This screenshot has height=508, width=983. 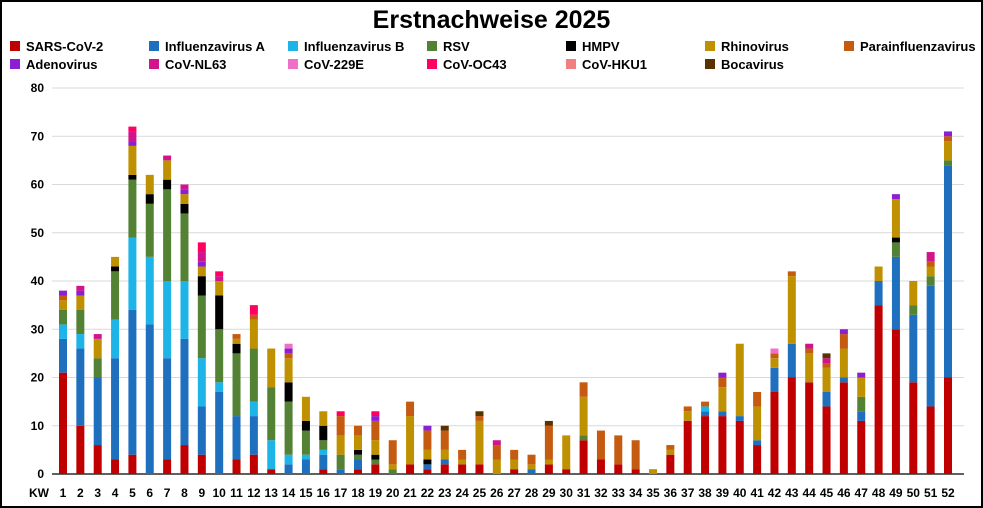 I want to click on x-tick-label: 32, so click(x=601, y=493).